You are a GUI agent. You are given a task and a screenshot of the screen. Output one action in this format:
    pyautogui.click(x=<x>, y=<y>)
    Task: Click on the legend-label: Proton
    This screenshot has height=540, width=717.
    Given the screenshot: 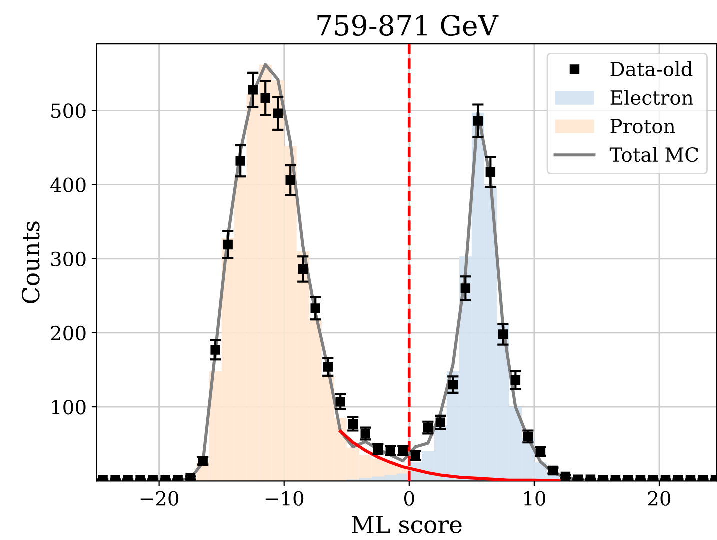 What is the action you would take?
    pyautogui.click(x=643, y=126)
    